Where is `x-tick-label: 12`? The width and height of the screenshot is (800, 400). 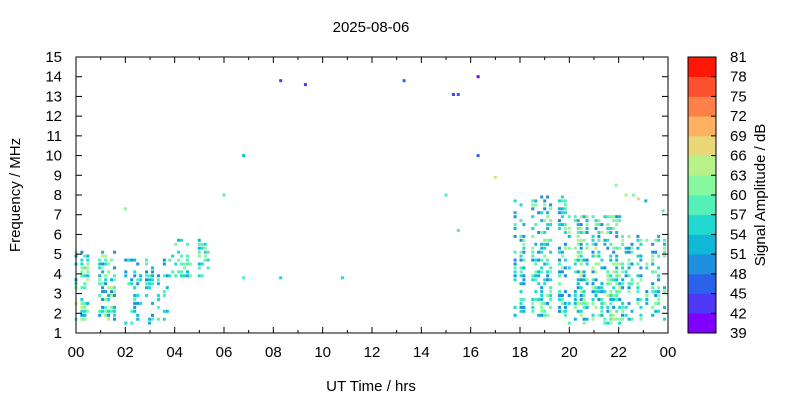 x-tick-label: 12 is located at coordinates (372, 352).